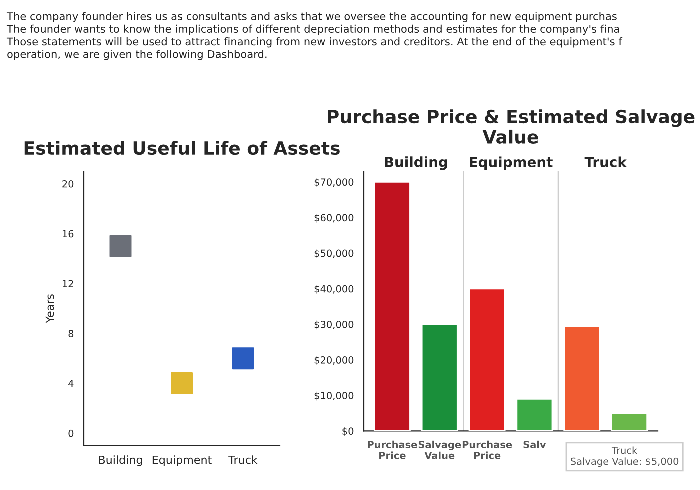 This screenshot has width=700, height=490. What do you see at coordinates (416, 163) in the screenshot?
I see `text: Building` at bounding box center [416, 163].